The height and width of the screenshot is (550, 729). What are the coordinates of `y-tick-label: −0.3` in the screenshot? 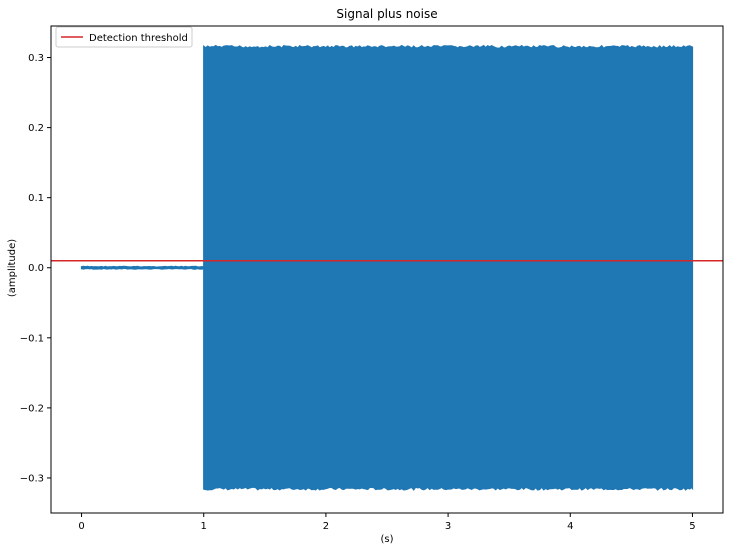 It's located at (32, 478).